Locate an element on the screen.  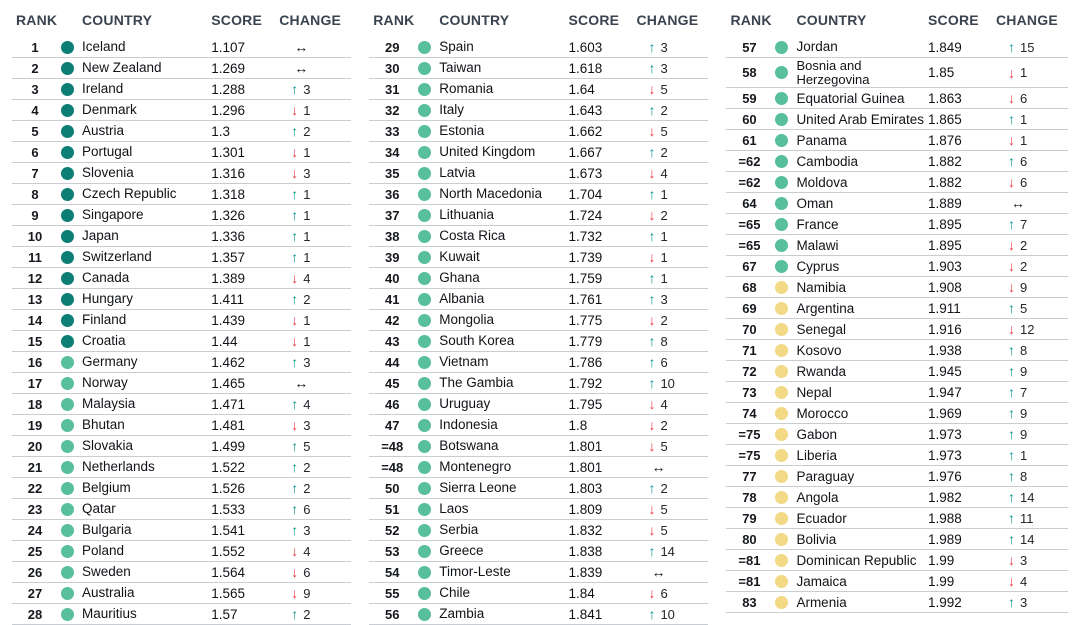
score-value: 1.982 is located at coordinates (945, 497).